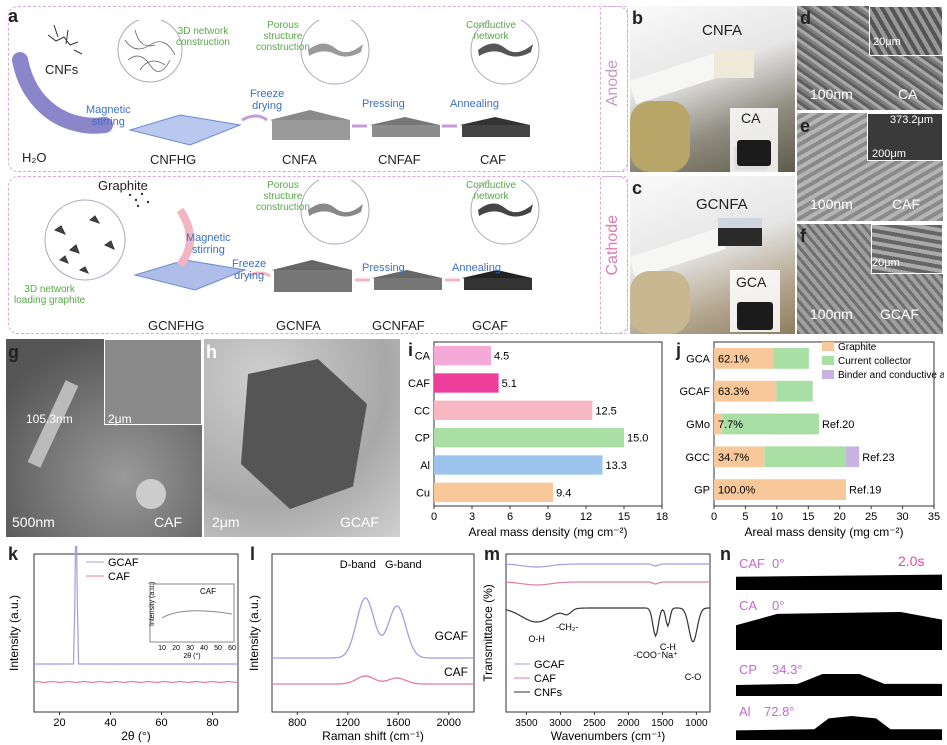  What do you see at coordinates (203, 37) in the screenshot?
I see `network-construction-label: 3D network construction` at bounding box center [203, 37].